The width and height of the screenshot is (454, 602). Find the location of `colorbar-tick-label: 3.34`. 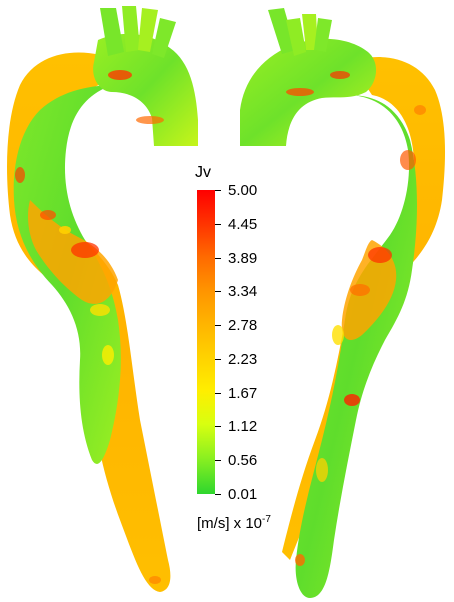

colorbar-tick-label: 3.34 is located at coordinates (243, 292).